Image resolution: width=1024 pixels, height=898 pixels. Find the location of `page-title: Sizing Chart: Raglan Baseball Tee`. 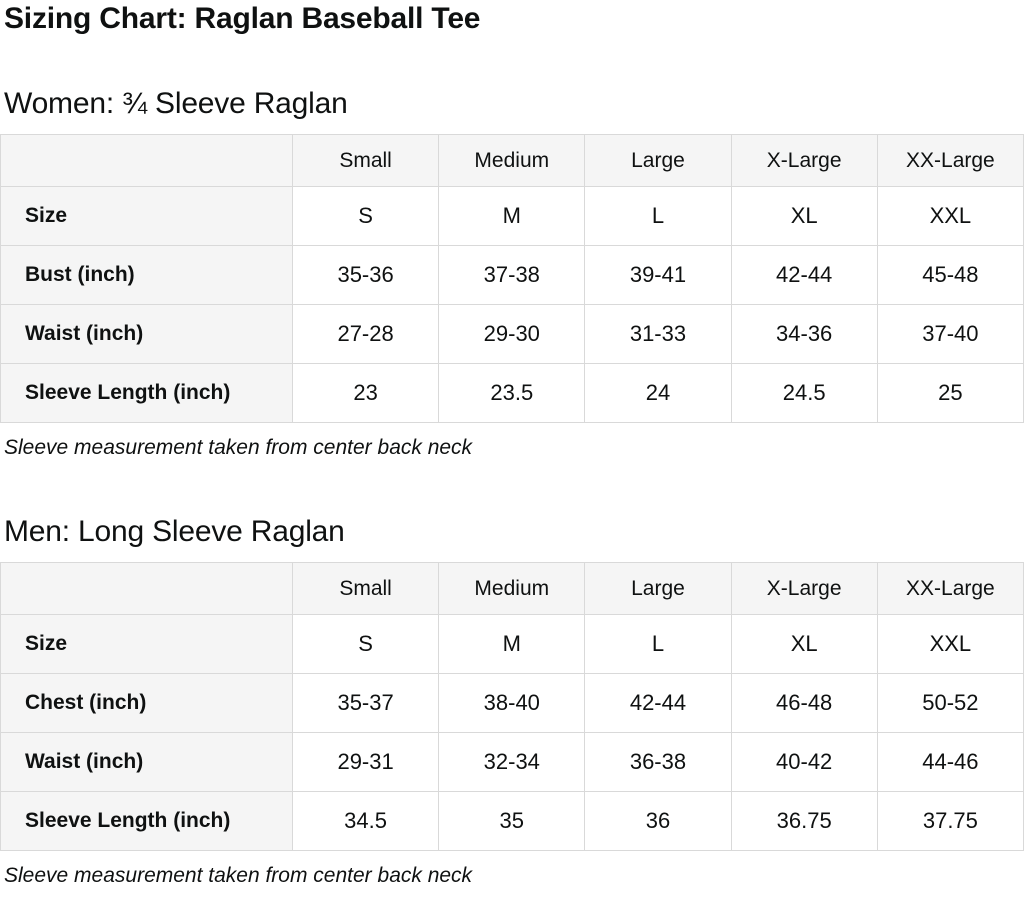

page-title: Sizing Chart: Raglan Baseball Tee is located at coordinates (242, 18).